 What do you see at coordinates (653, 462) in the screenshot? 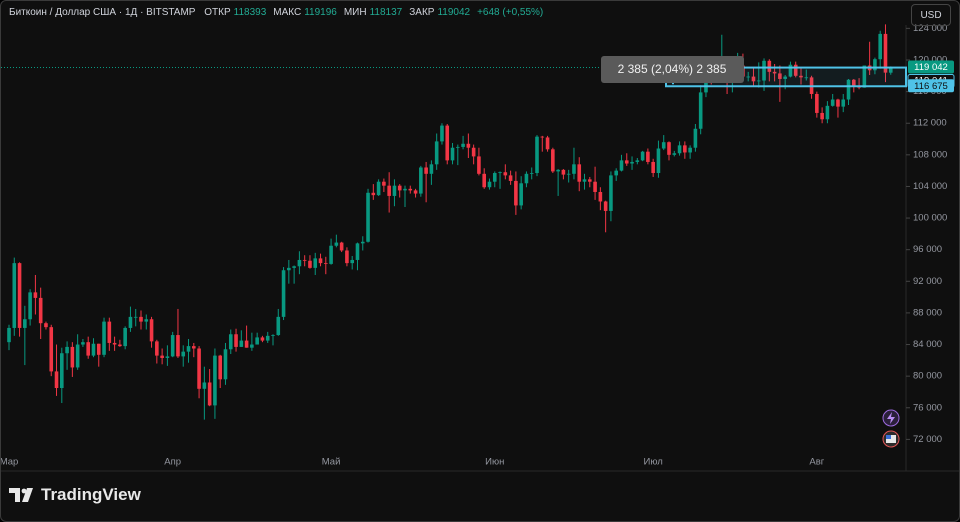
I see `x-tick-label: Июл` at bounding box center [653, 462].